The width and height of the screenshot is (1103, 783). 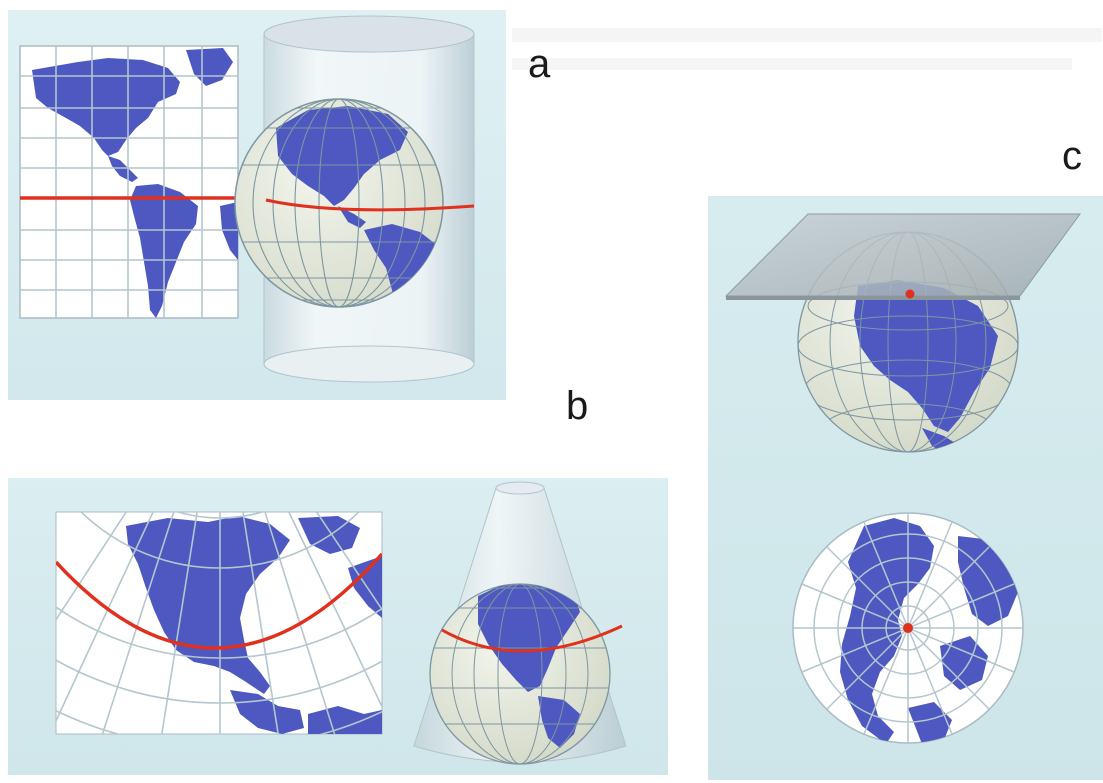 I want to click on label-a: a, so click(x=539, y=64).